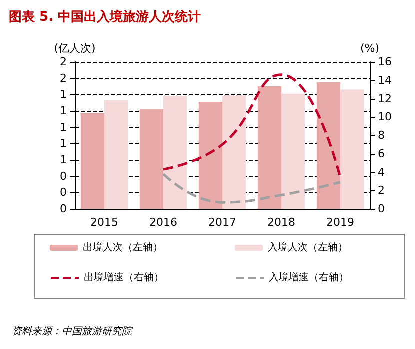  What do you see at coordinates (73, 332) in the screenshot?
I see `text: 资料来源：中国旅游研究院` at bounding box center [73, 332].